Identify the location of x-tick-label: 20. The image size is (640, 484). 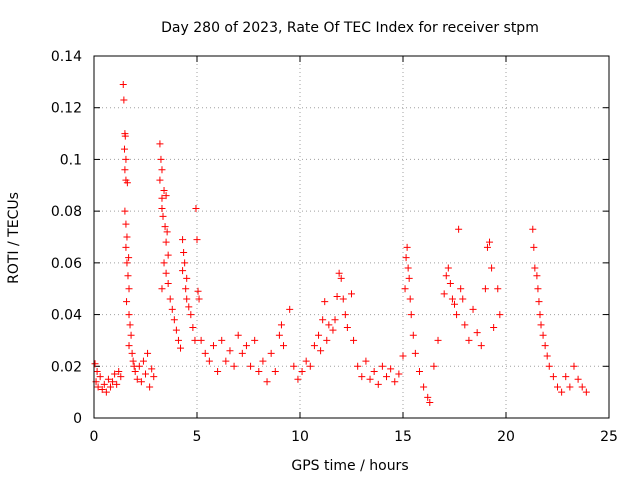
(506, 437).